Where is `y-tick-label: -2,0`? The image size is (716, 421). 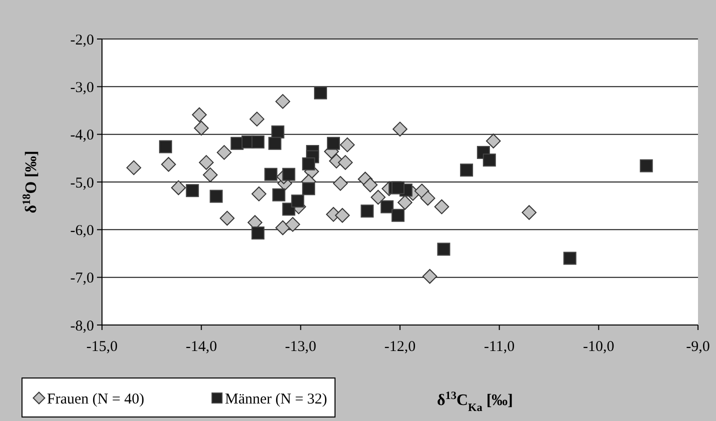 y-tick-label: -2,0 is located at coordinates (82, 40).